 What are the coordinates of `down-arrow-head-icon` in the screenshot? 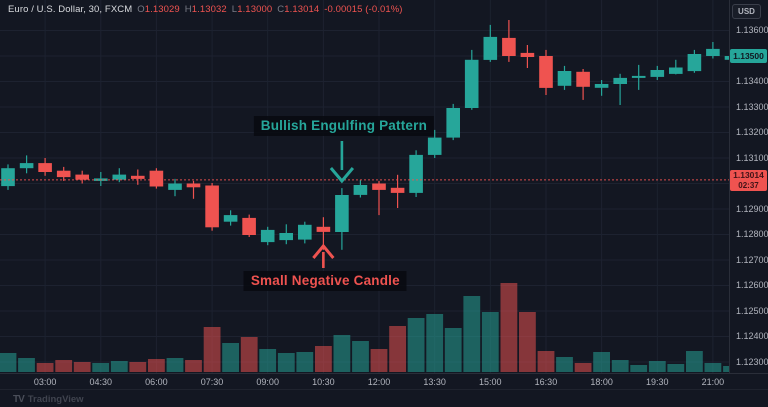 It's located at (342, 175).